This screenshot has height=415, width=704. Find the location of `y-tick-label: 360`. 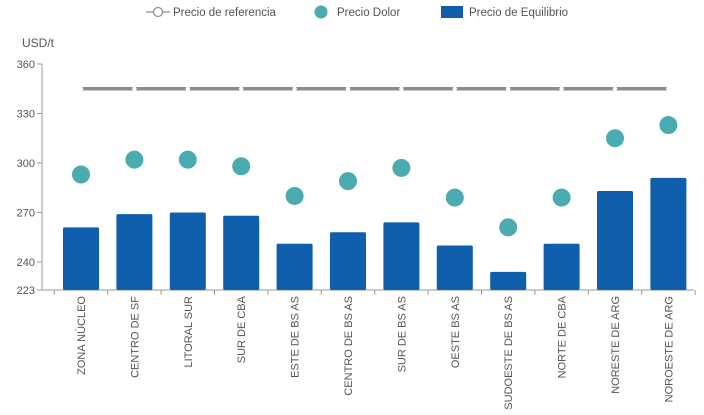

y-tick-label: 360 is located at coordinates (26, 65).